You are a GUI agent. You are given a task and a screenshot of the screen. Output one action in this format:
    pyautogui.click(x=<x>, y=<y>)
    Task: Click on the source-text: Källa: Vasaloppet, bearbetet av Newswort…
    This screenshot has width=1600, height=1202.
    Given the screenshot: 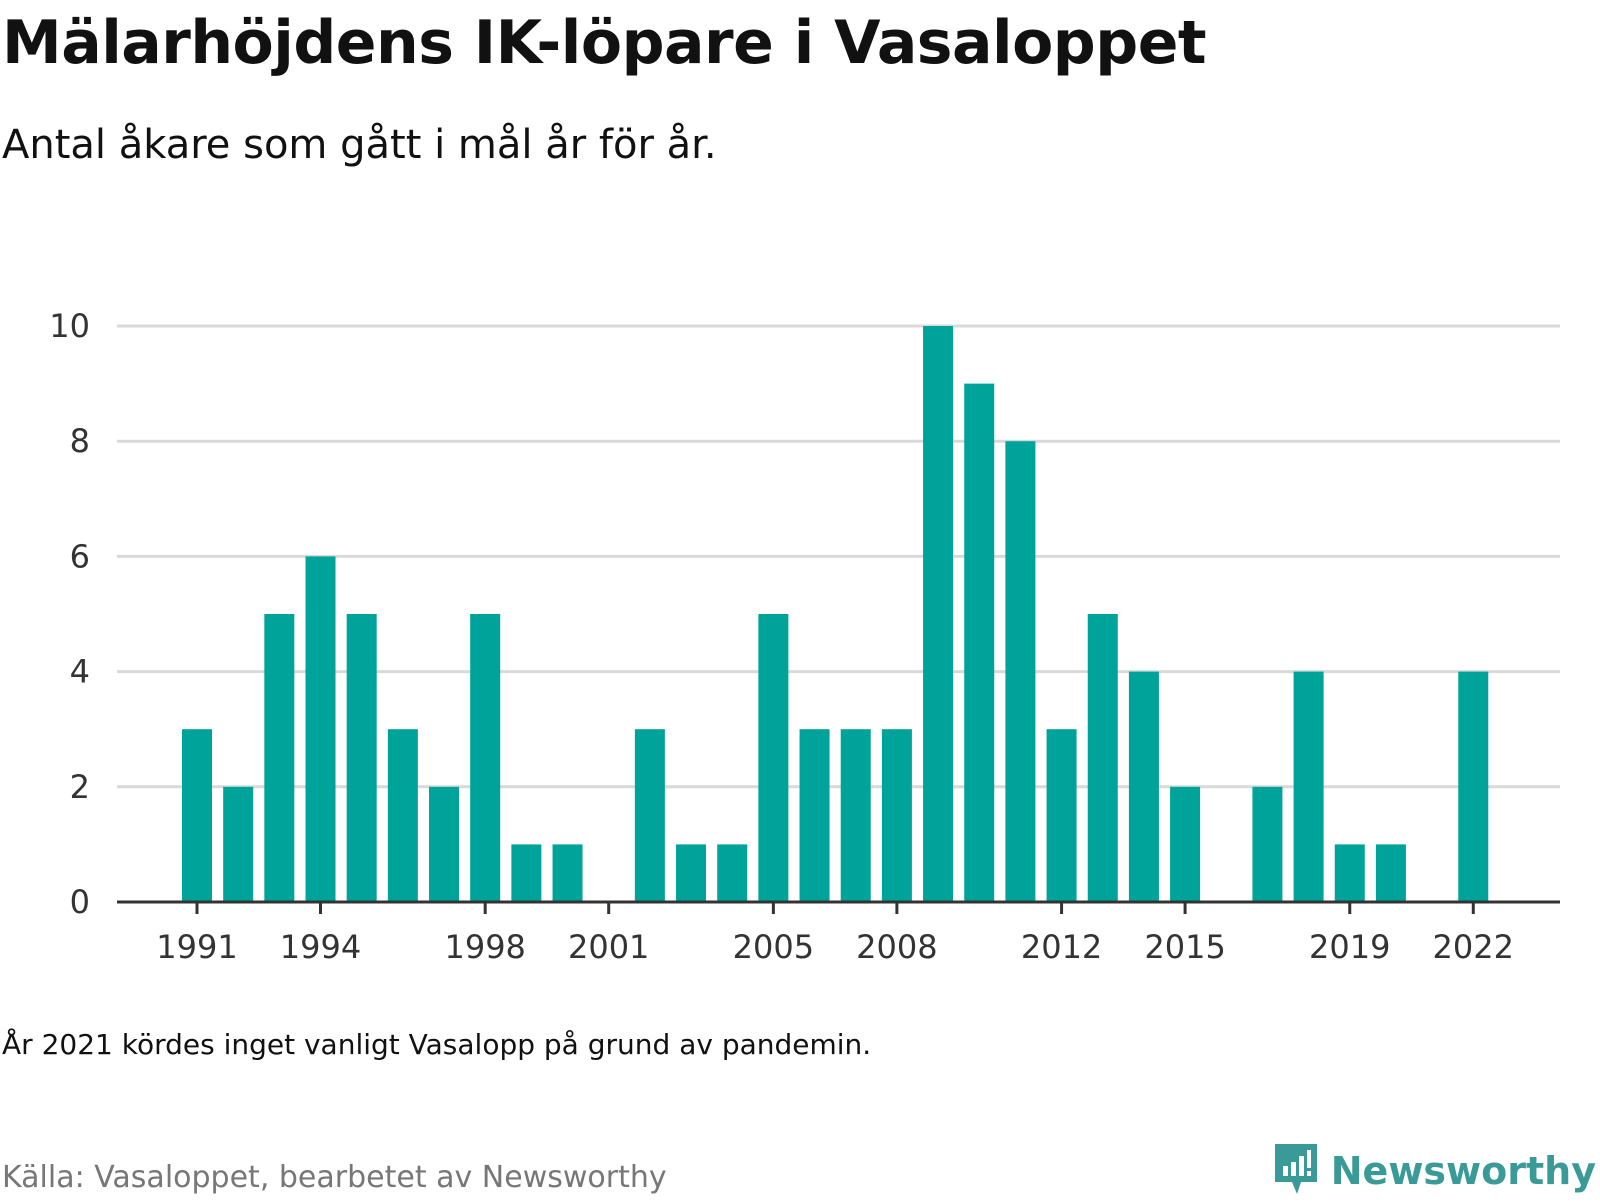 What is the action you would take?
    pyautogui.click(x=334, y=1177)
    